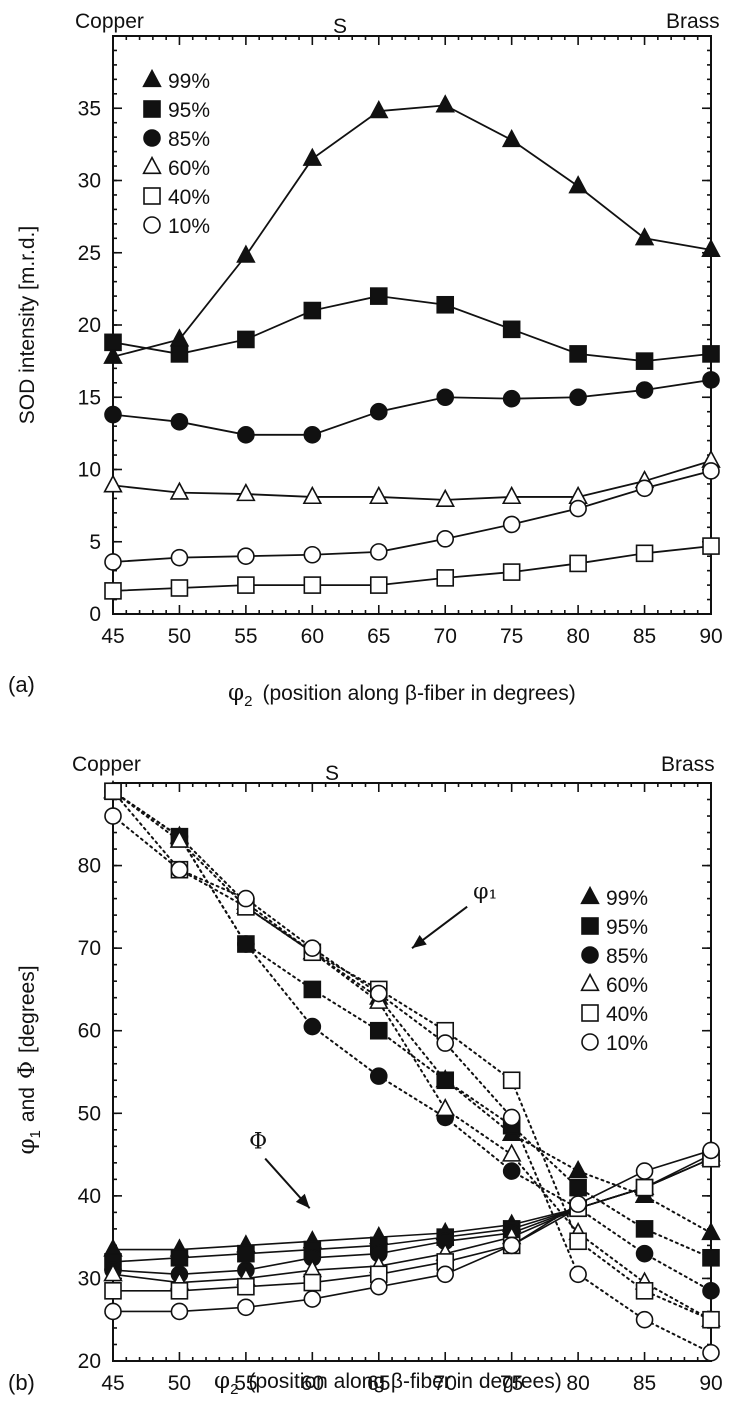 This screenshot has width=732, height=1401. I want to click on y-tick-label: 5, so click(95, 542).